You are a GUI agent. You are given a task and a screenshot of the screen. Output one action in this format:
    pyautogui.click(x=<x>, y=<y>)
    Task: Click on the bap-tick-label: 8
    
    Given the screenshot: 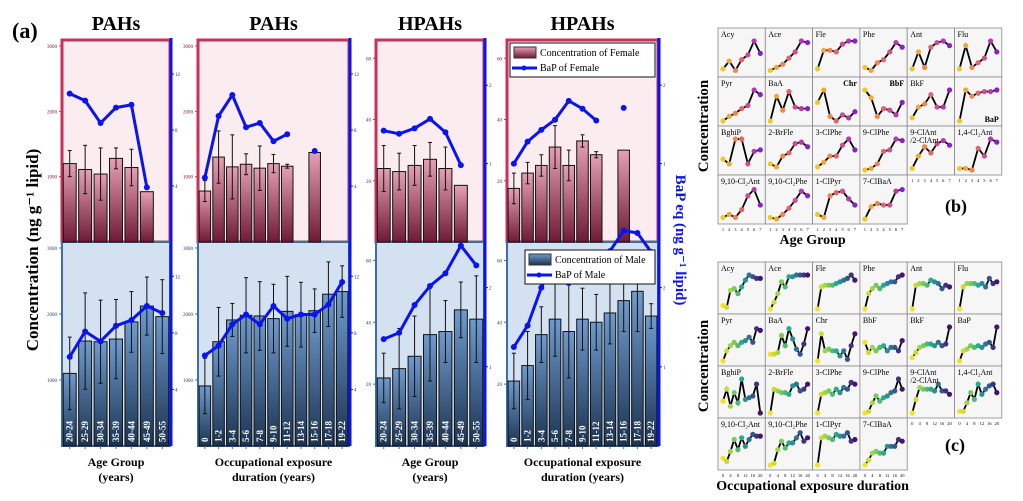 What is the action you would take?
    pyautogui.click(x=176, y=334)
    